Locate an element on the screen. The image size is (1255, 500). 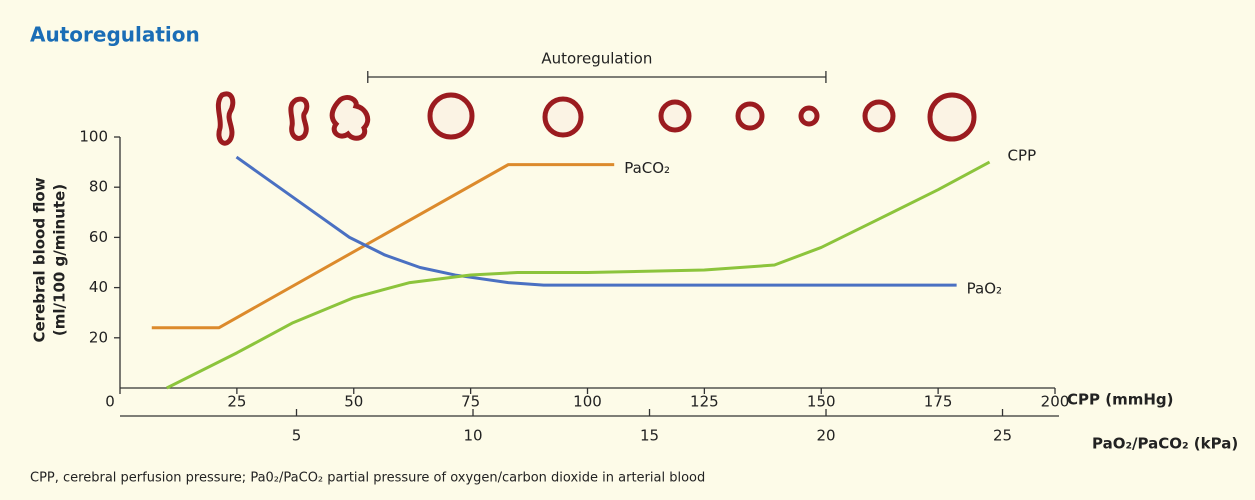
vessels is located at coordinates (596, 118).